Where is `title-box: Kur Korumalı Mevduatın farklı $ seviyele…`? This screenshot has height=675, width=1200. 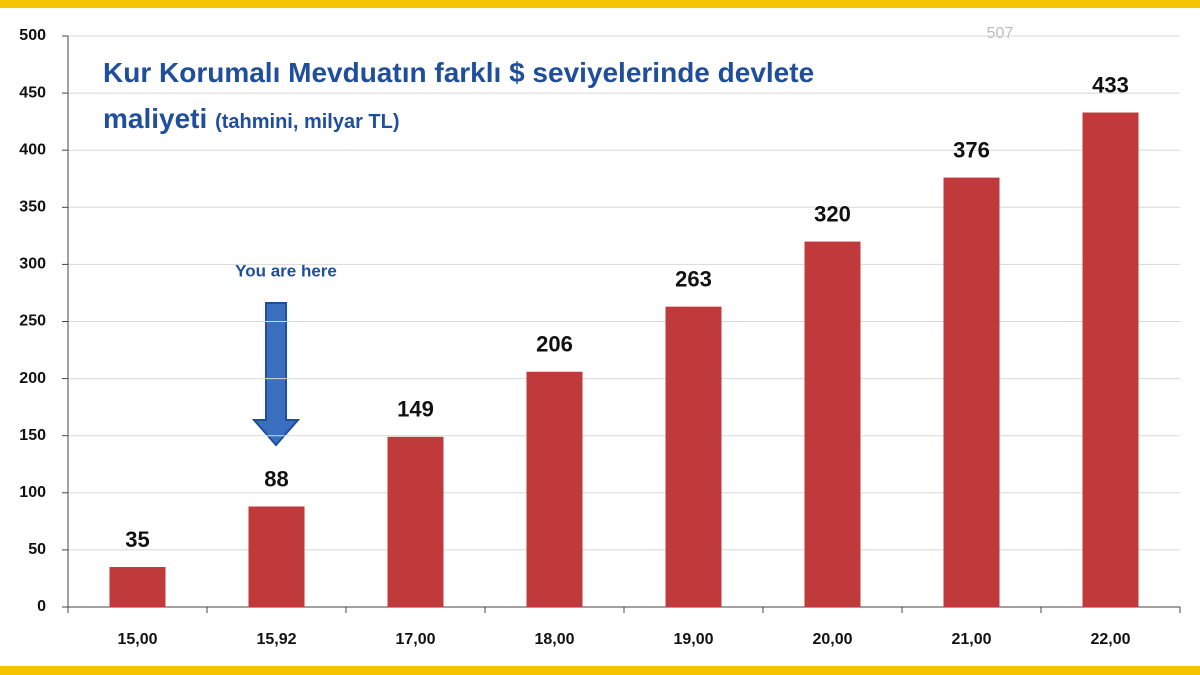
title-box: Kur Korumalı Mevduatın farklı $ seviyele… is located at coordinates (473, 97).